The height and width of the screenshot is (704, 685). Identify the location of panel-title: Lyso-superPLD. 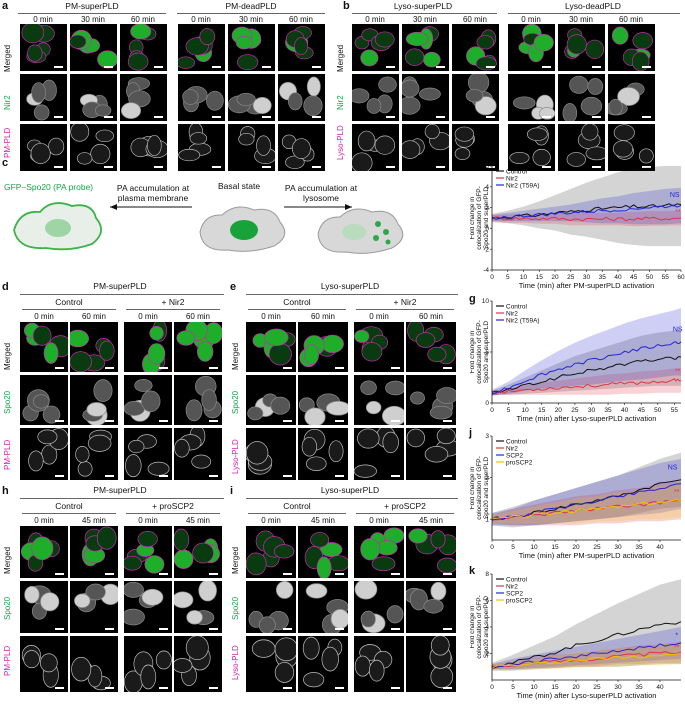
(350, 286).